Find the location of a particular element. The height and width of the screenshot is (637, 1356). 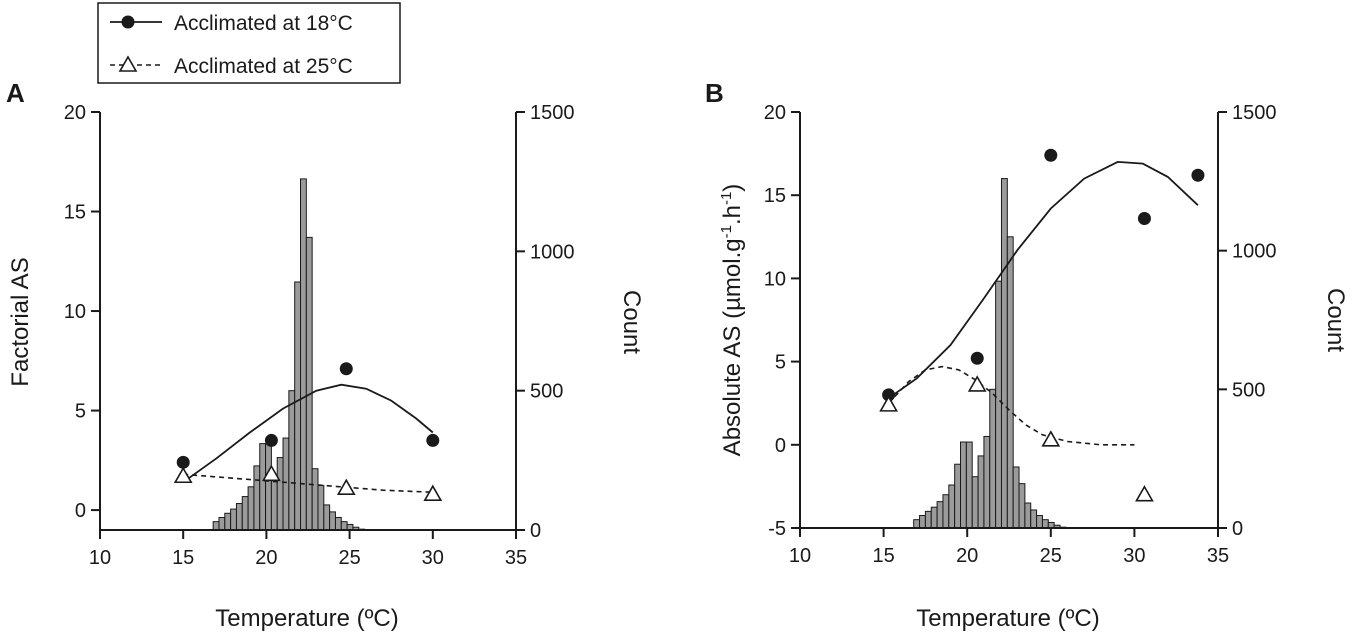

panel-b-y-label-mid: .h is located at coordinates (732, 215).